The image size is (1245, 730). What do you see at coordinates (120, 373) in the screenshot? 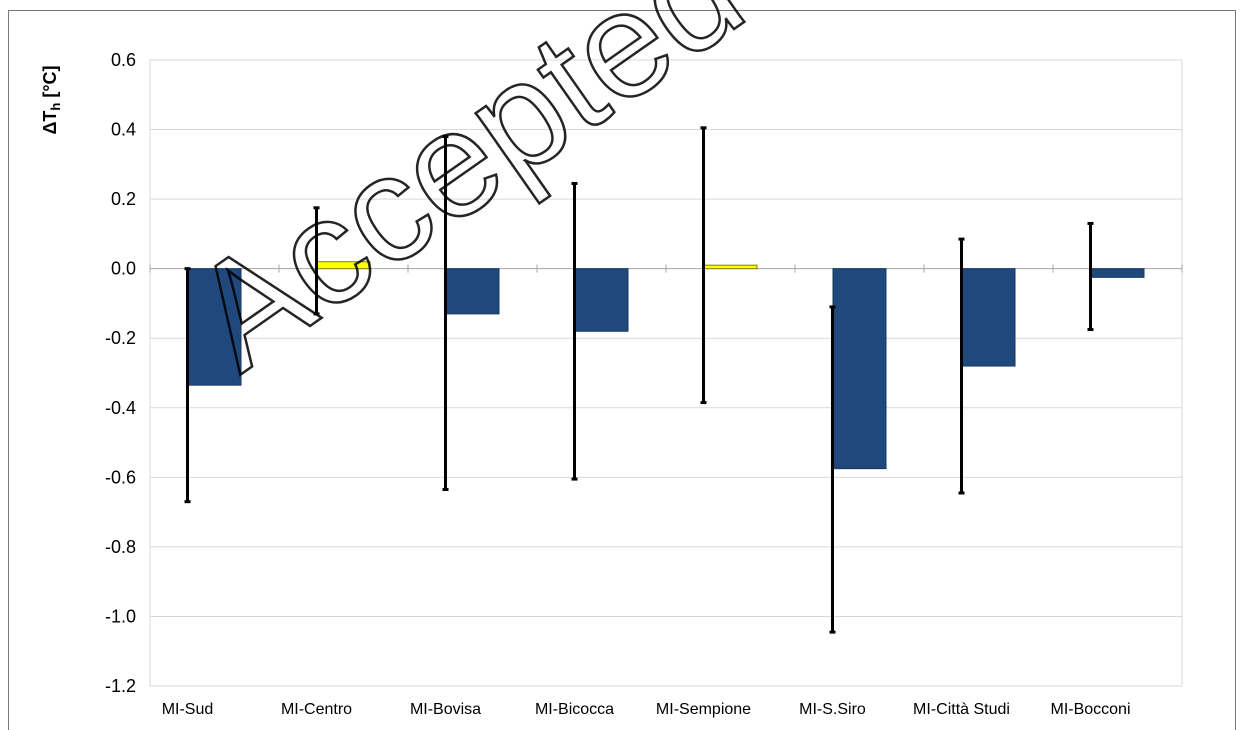
I see `y-tick-labels: 0.6 0.4 0.2 0.0 -0.2 -0.4 -0.6 -0.8 -1.0 -1.2` at bounding box center [120, 373].